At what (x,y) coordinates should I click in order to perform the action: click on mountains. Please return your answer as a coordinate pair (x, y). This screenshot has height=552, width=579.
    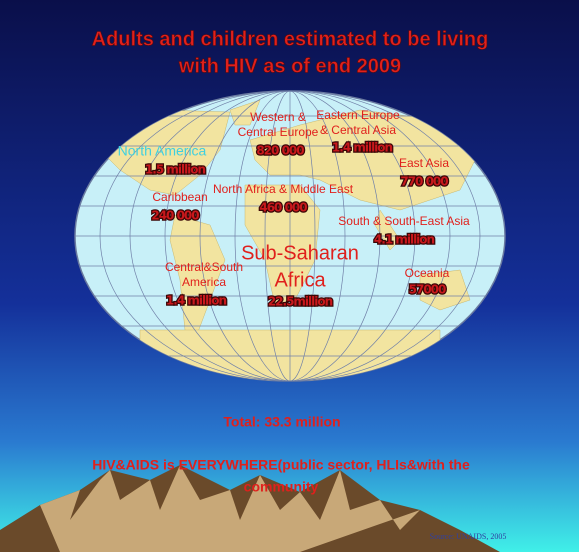
    Looking at the image, I should click on (250, 508).